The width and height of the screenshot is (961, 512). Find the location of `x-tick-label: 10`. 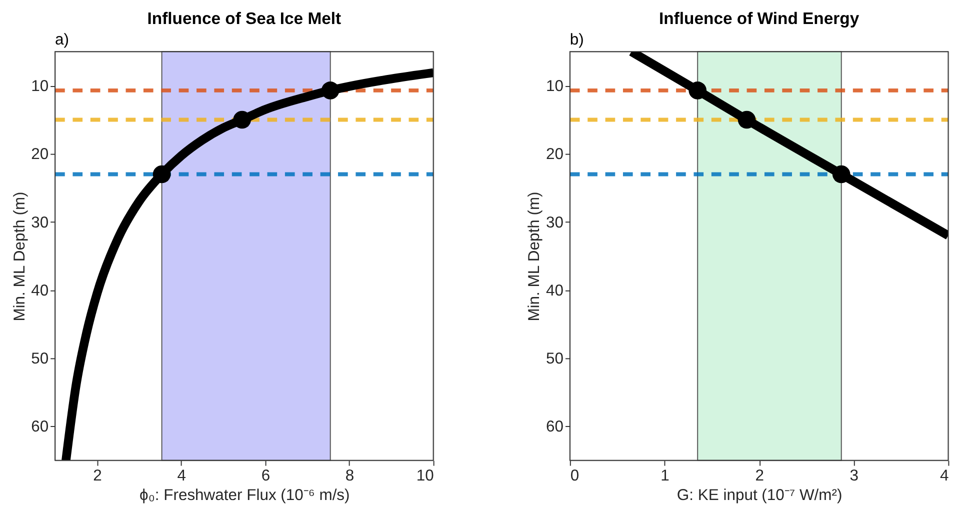

x-tick-label: 10 is located at coordinates (425, 476).